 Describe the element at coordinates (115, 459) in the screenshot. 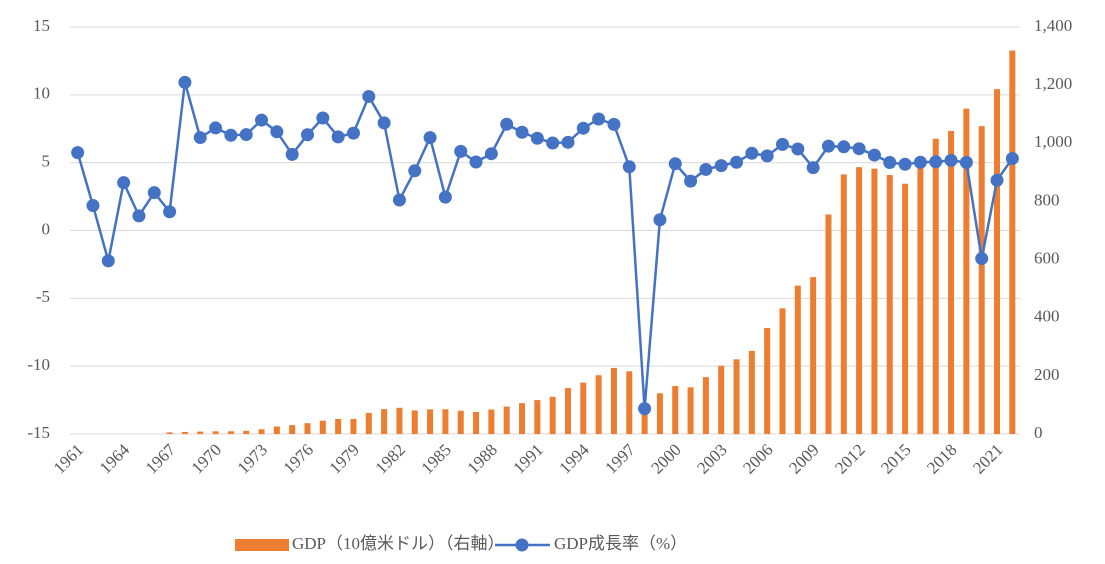

I see `x-tick-label: 1964` at that location.